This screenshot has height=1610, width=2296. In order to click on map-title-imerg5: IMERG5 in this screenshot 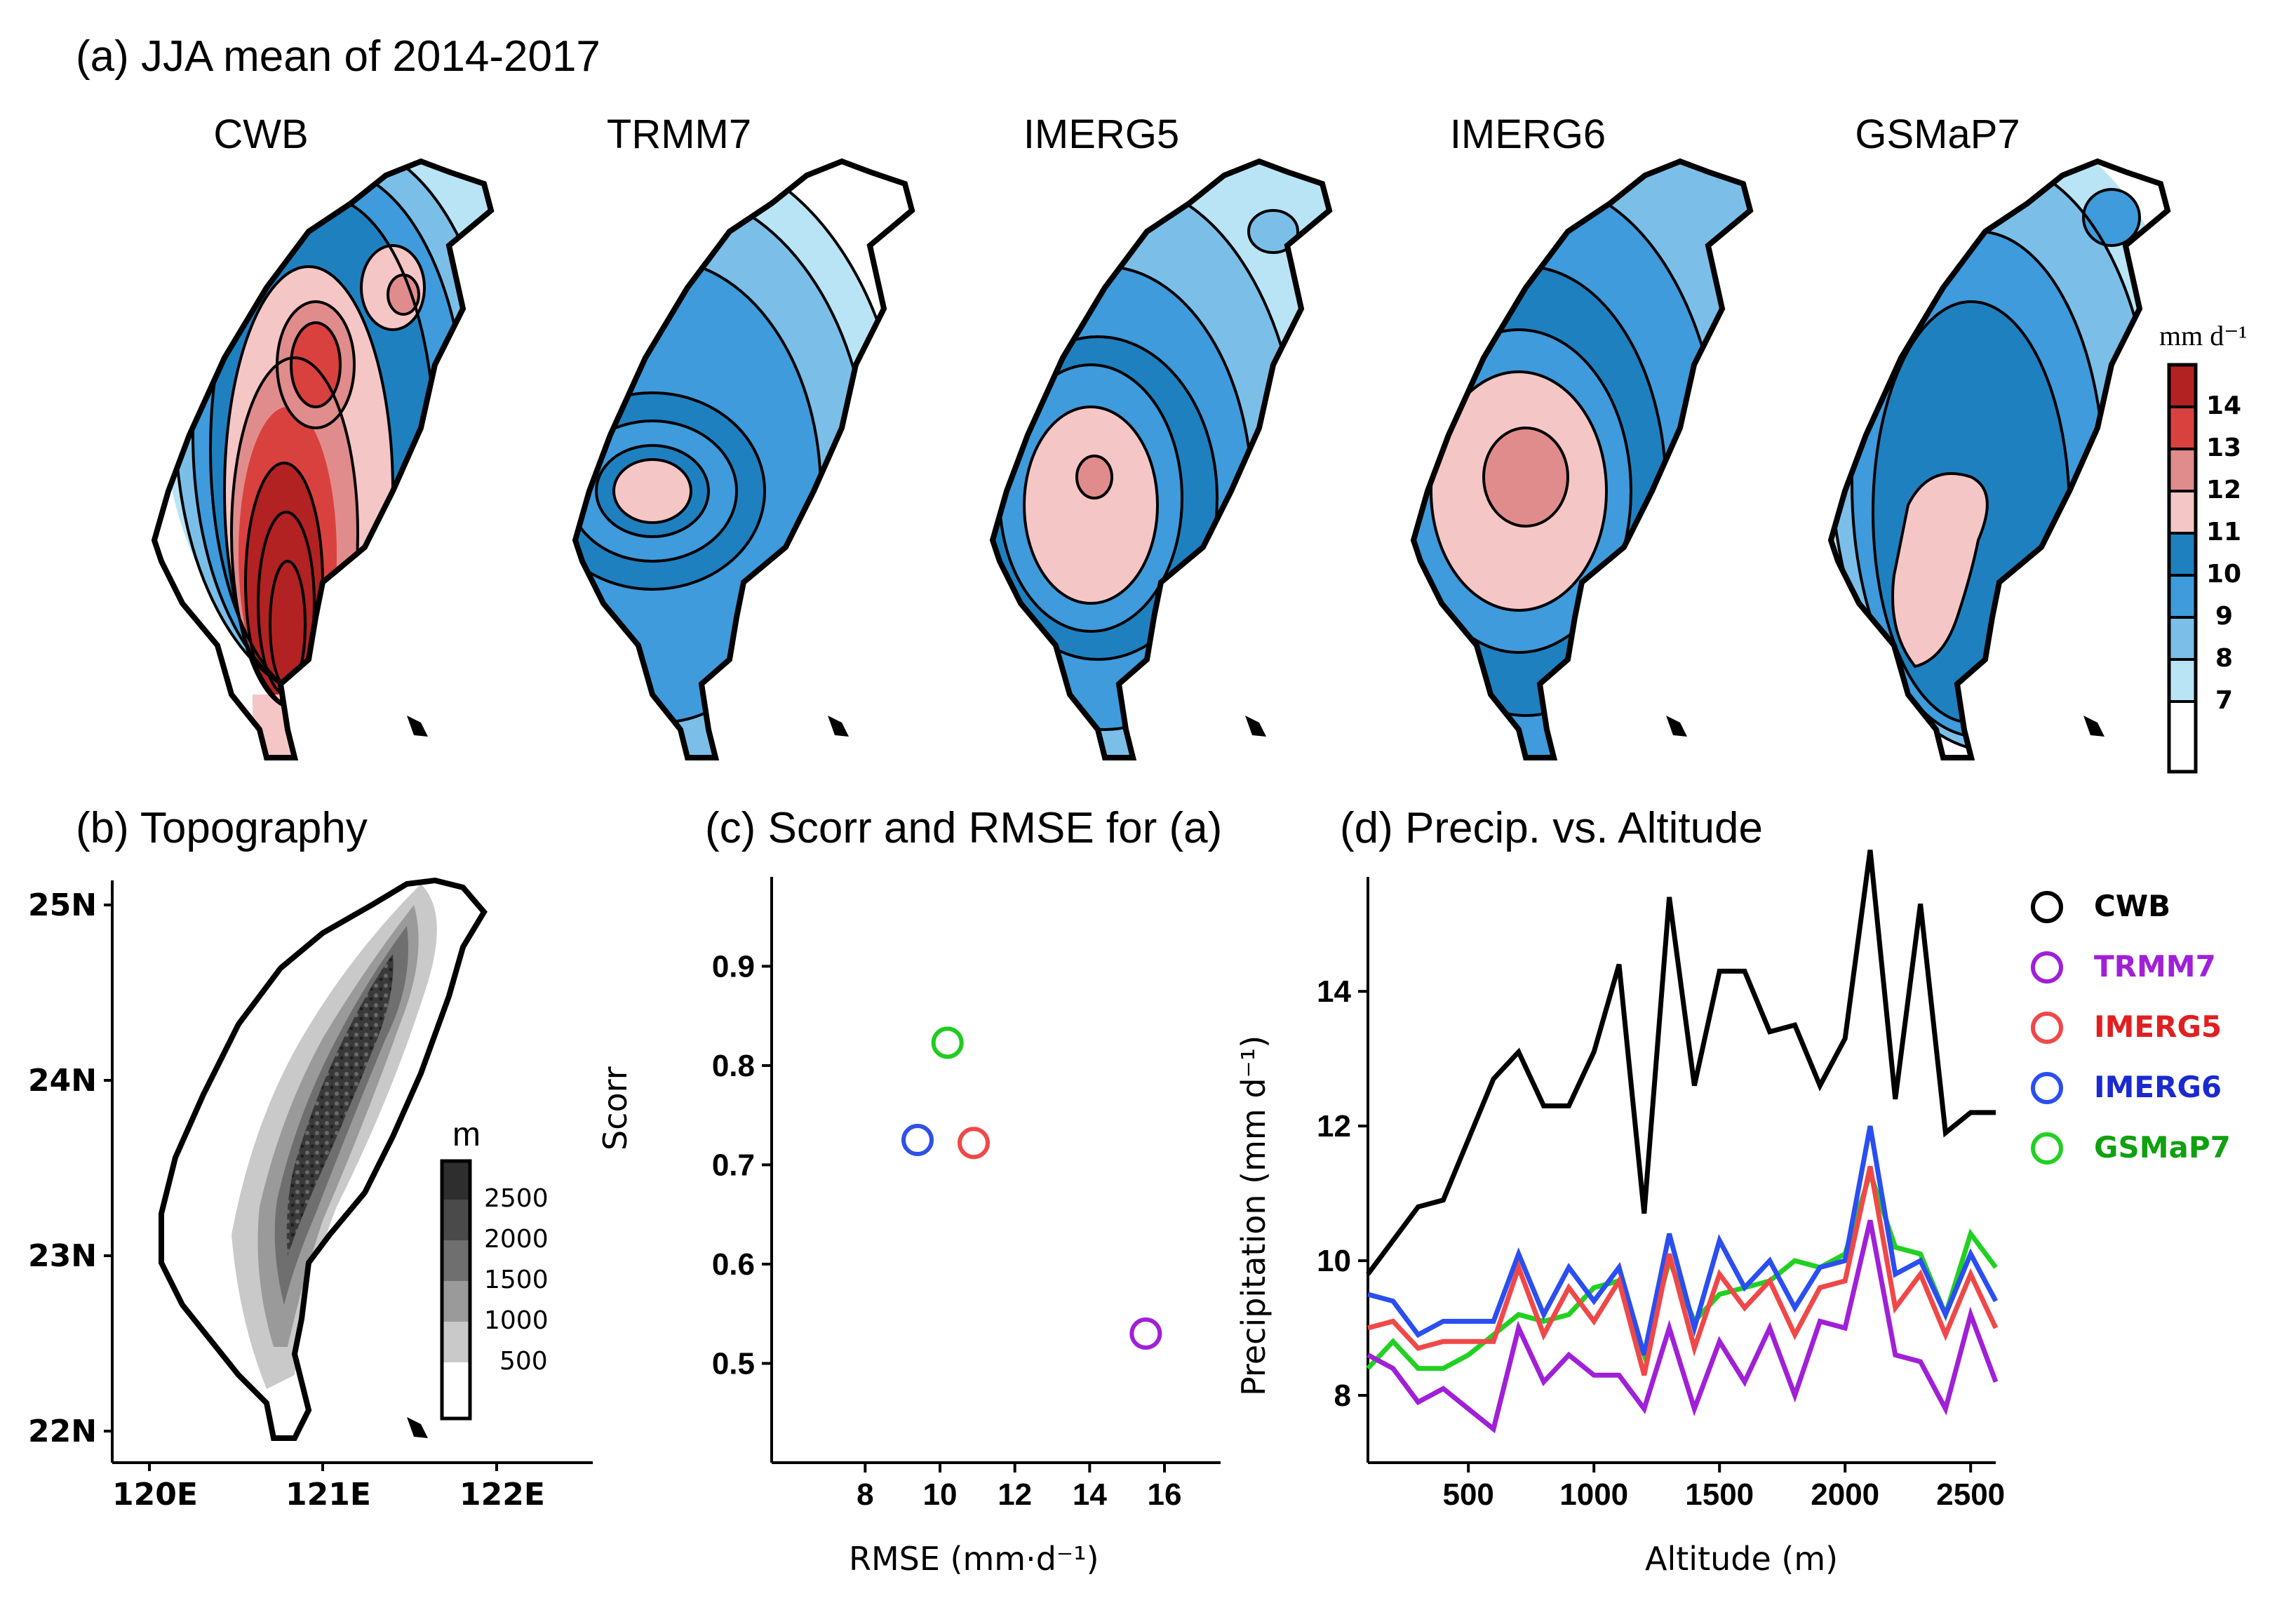, I will do `click(1101, 134)`.